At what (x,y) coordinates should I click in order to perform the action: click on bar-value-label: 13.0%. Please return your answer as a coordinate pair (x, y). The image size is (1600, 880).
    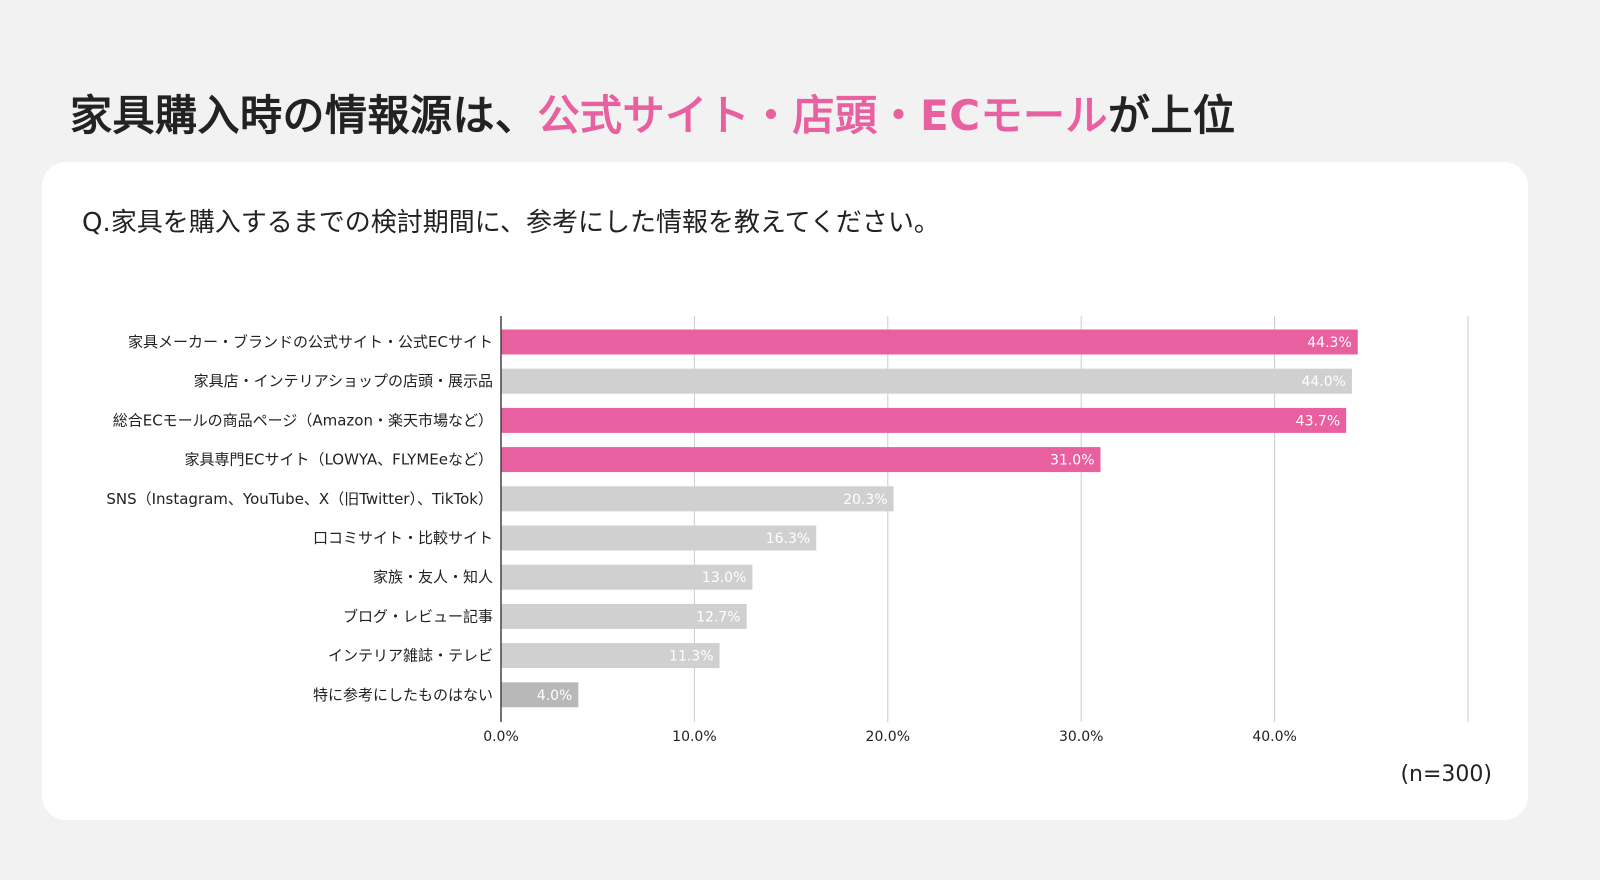
    Looking at the image, I should click on (724, 578).